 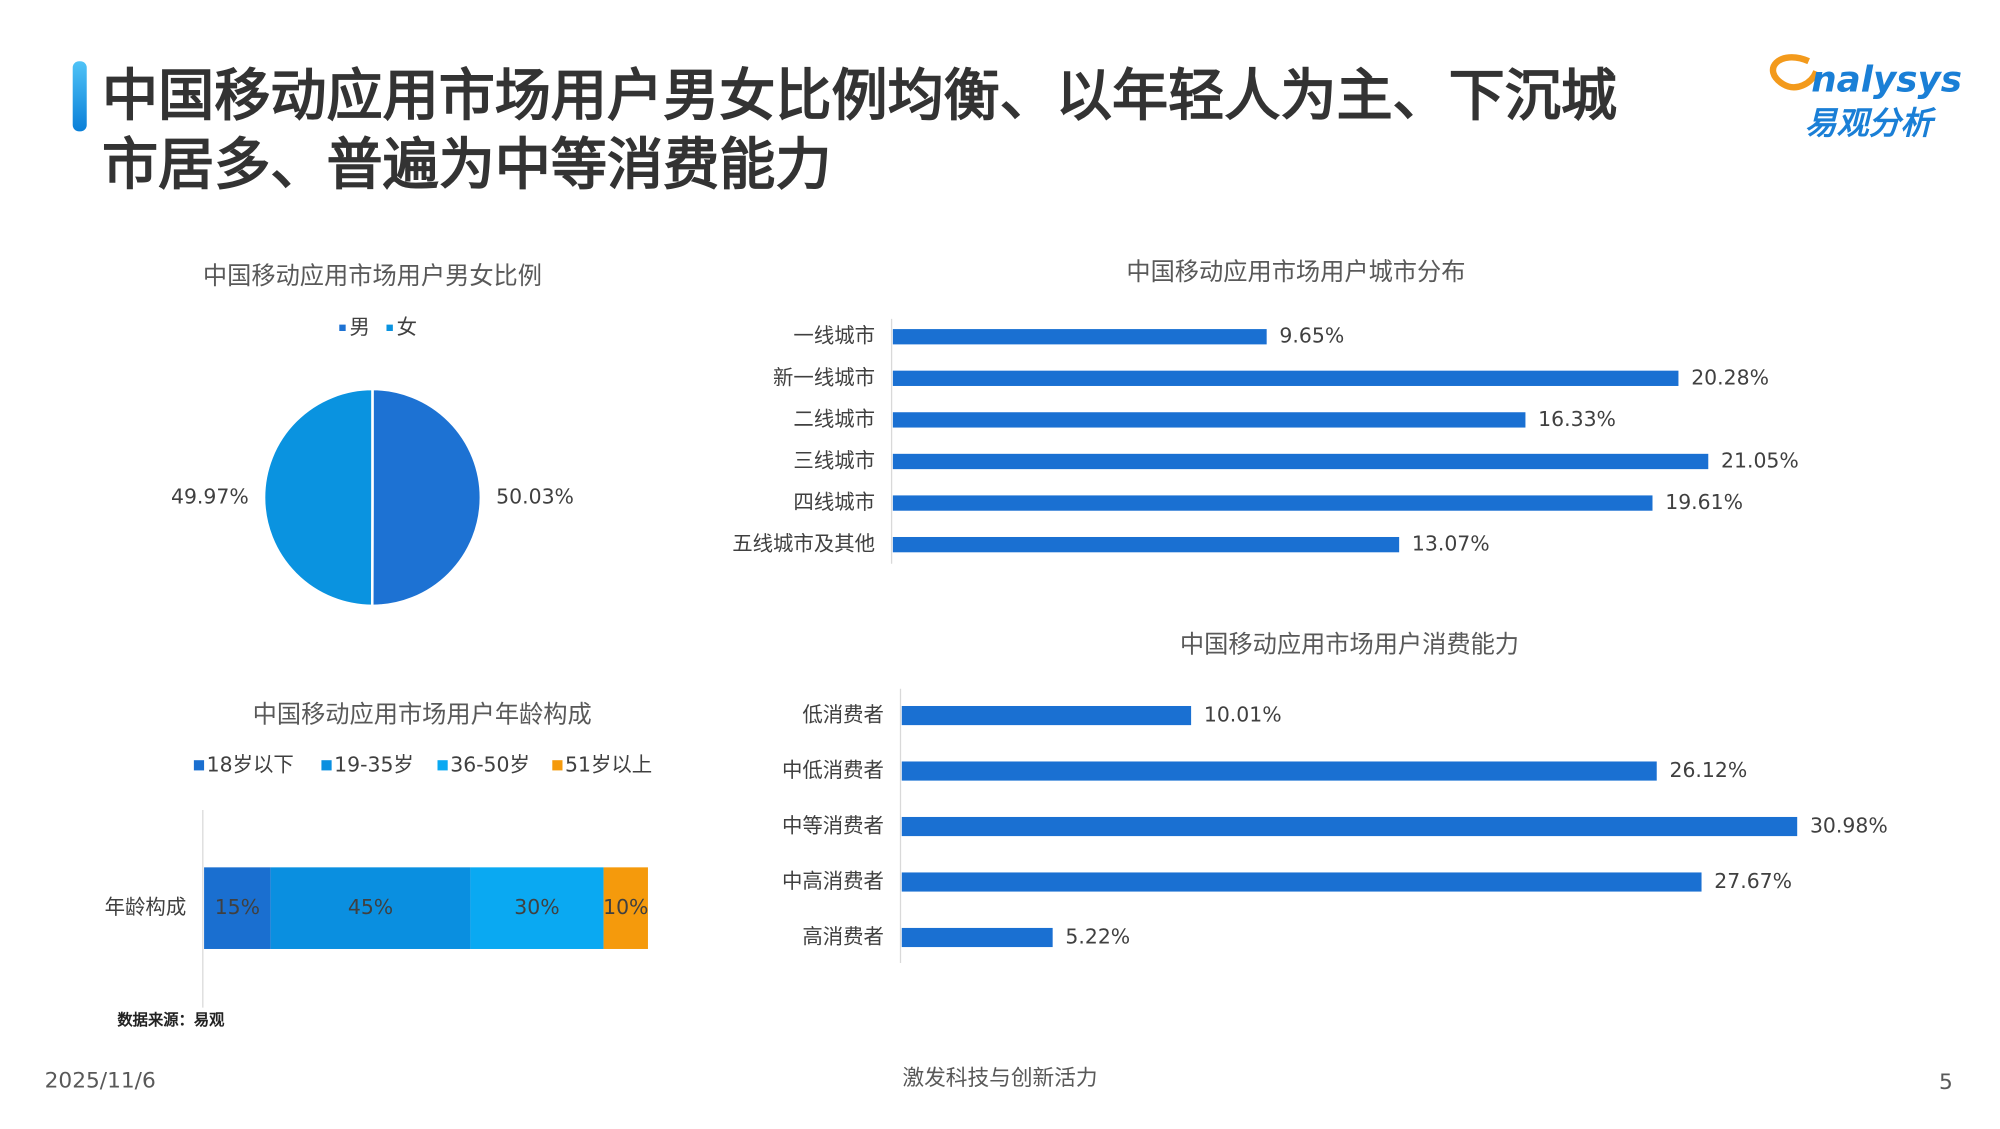 What do you see at coordinates (843, 937) in the screenshot?
I see `category-label: 高消费者` at bounding box center [843, 937].